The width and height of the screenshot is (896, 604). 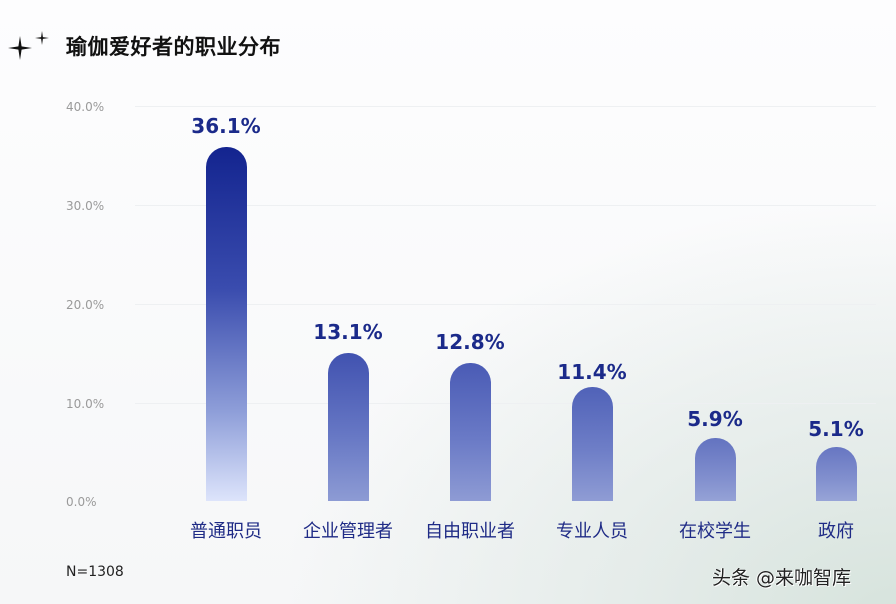 What do you see at coordinates (836, 429) in the screenshot?
I see `bar-value-label: 5.1%` at bounding box center [836, 429].